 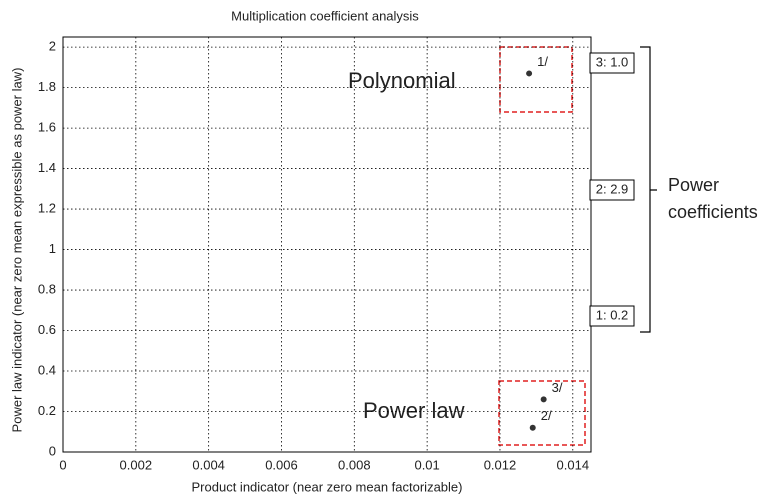 What do you see at coordinates (402, 80) in the screenshot?
I see `annotation: Polynomial` at bounding box center [402, 80].